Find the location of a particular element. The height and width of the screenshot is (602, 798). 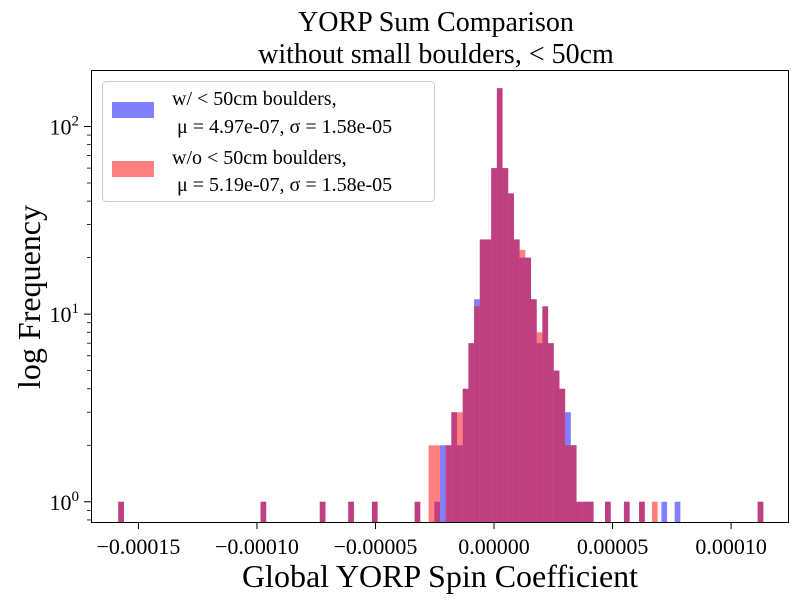

x-tick-label: −0.00005 is located at coordinates (376, 546).